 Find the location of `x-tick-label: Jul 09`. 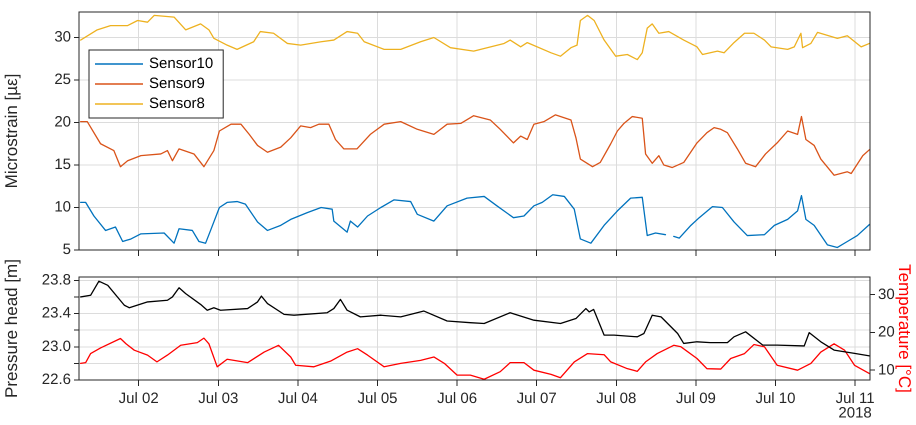

x-tick-label: Jul 09 is located at coordinates (696, 399).